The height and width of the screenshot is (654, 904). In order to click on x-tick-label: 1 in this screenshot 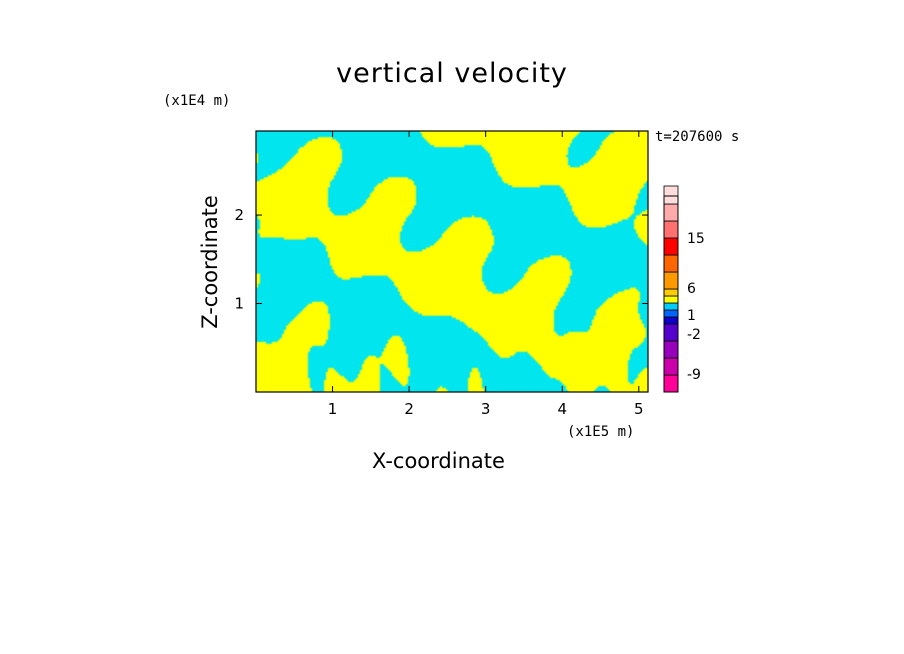, I will do `click(333, 409)`.